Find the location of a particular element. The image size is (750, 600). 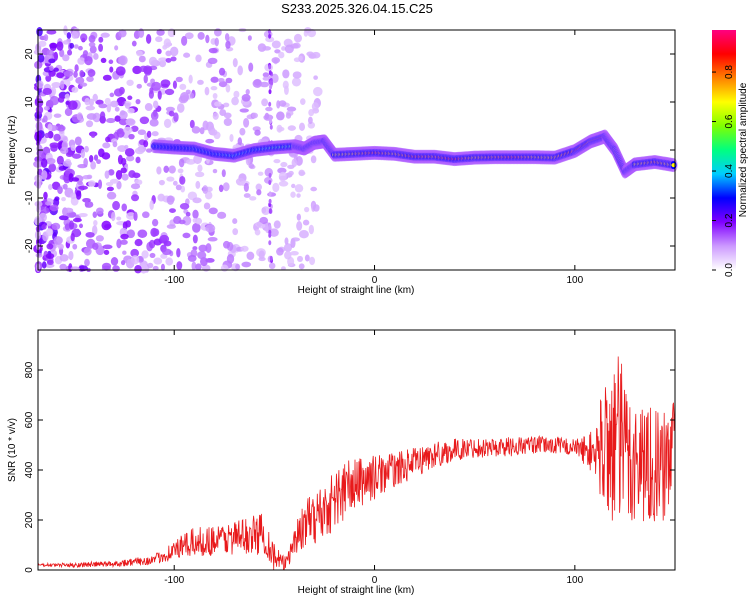

spectrogram-y-tick-label: 10 is located at coordinates (29, 102).